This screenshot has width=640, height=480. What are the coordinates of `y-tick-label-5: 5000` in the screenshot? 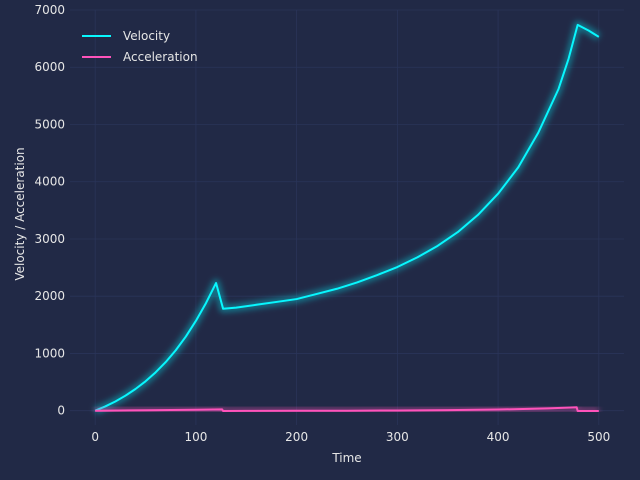 It's located at (49, 124).